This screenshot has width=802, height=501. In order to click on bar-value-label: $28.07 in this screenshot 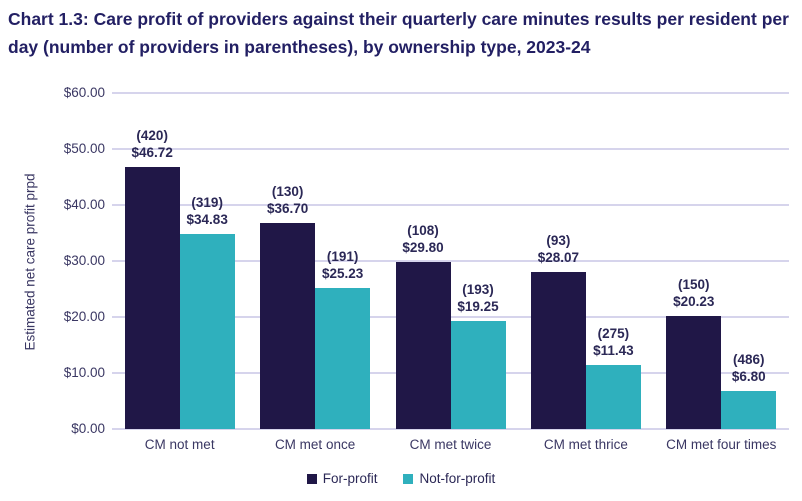, I will do `click(558, 257)`.